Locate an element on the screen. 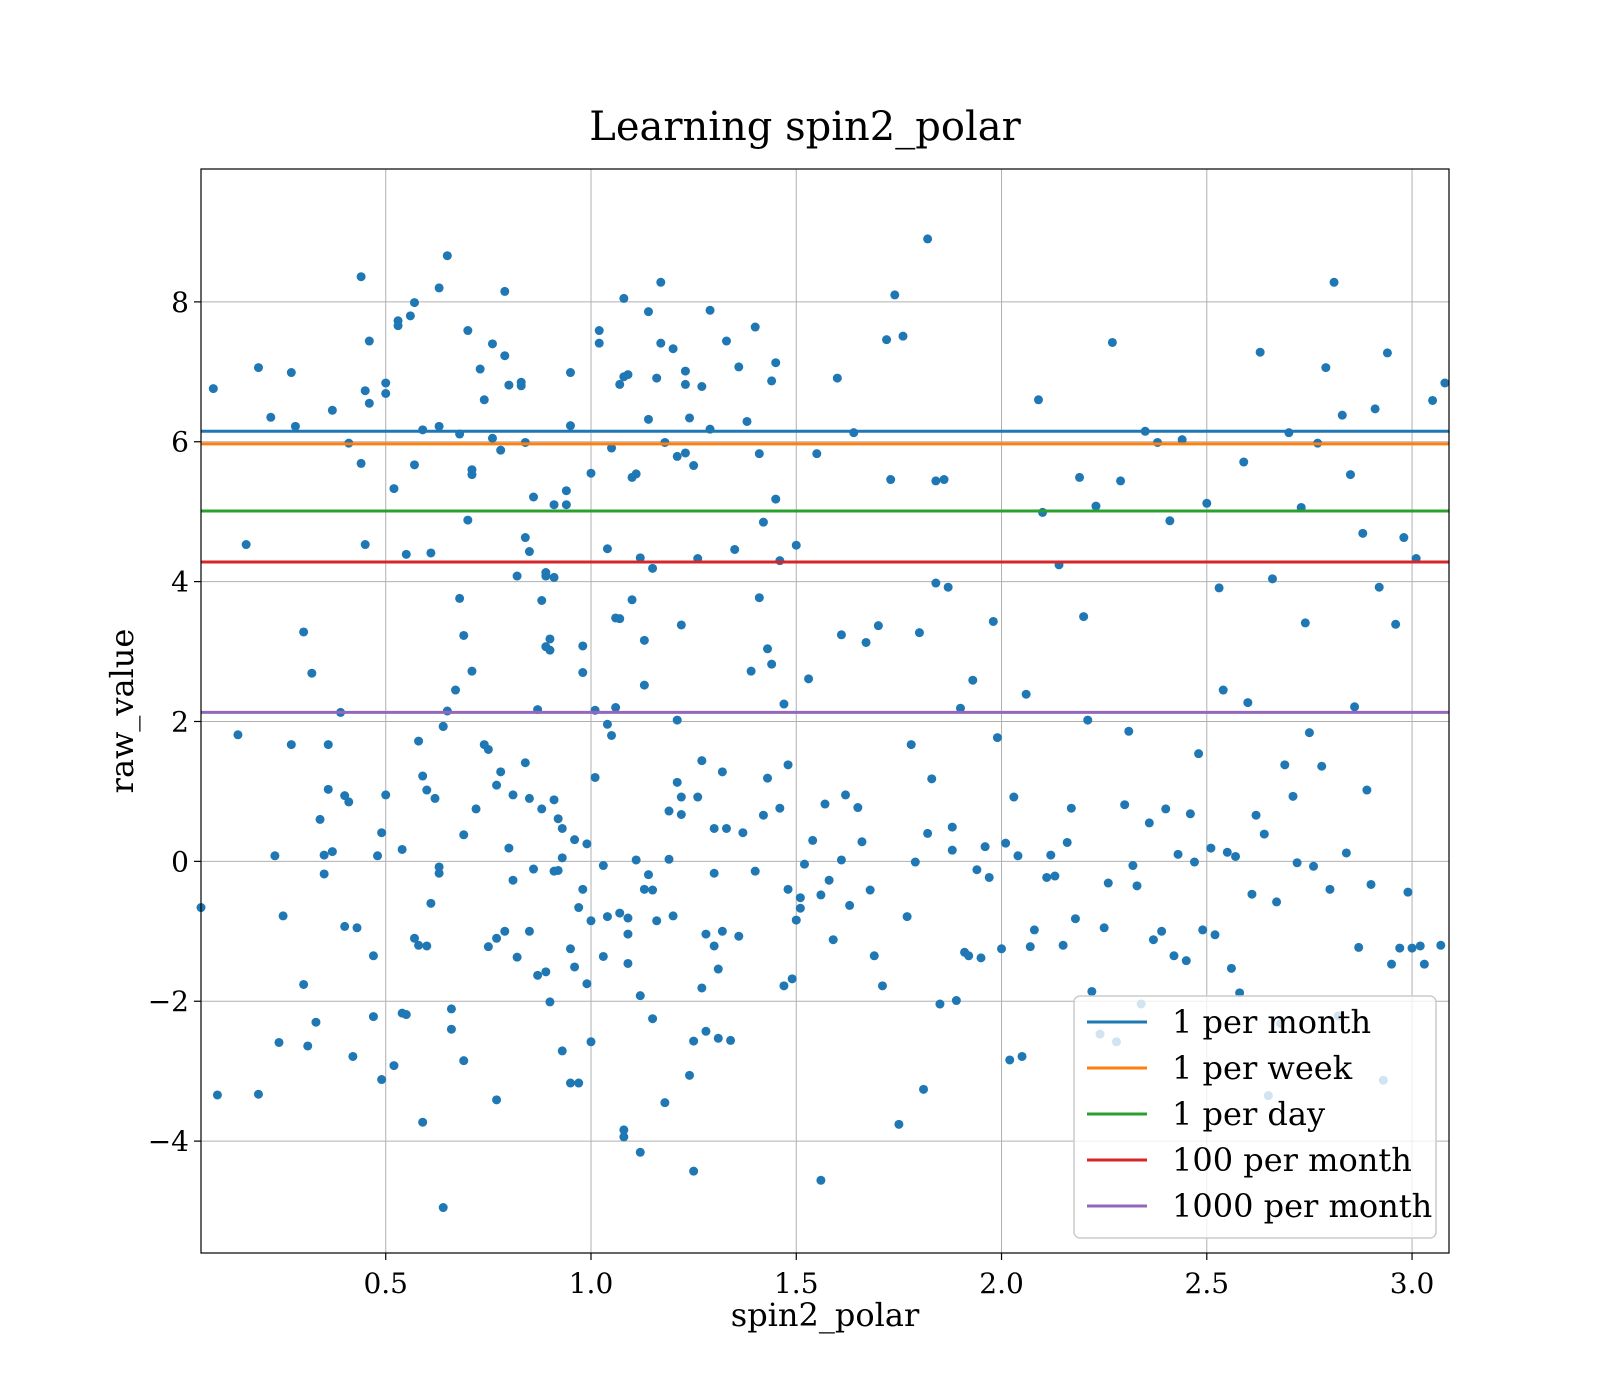 Image resolution: width=1600 pixels, height=1400 pixels. y-tick-label: 8 is located at coordinates (180, 302).